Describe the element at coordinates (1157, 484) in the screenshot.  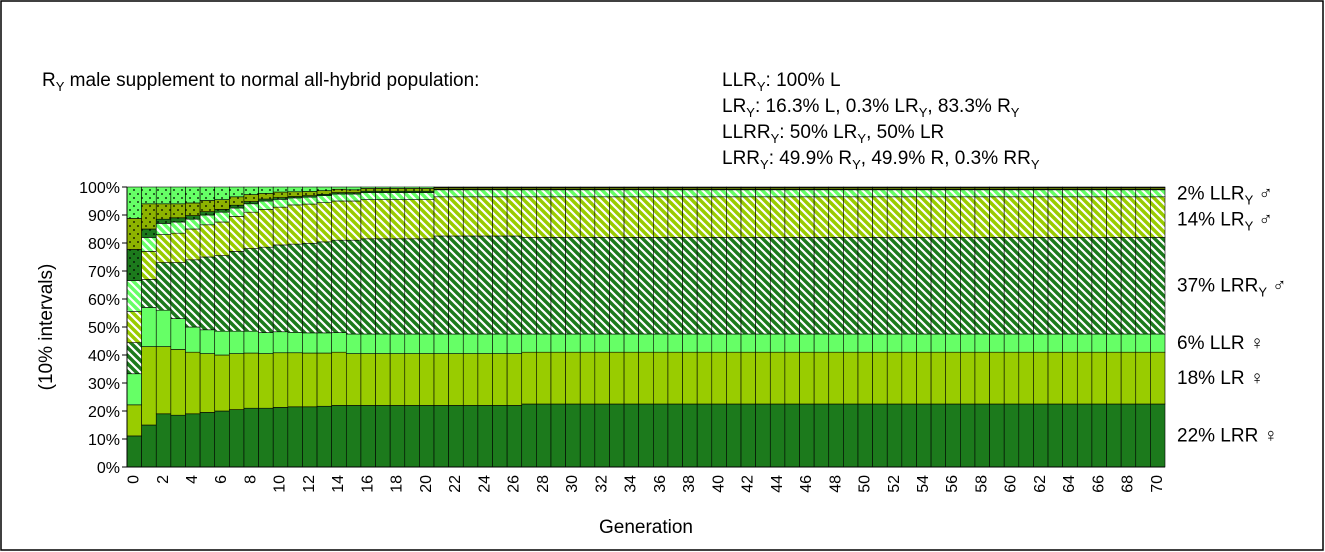
I see `x-tick-label: 70` at that location.